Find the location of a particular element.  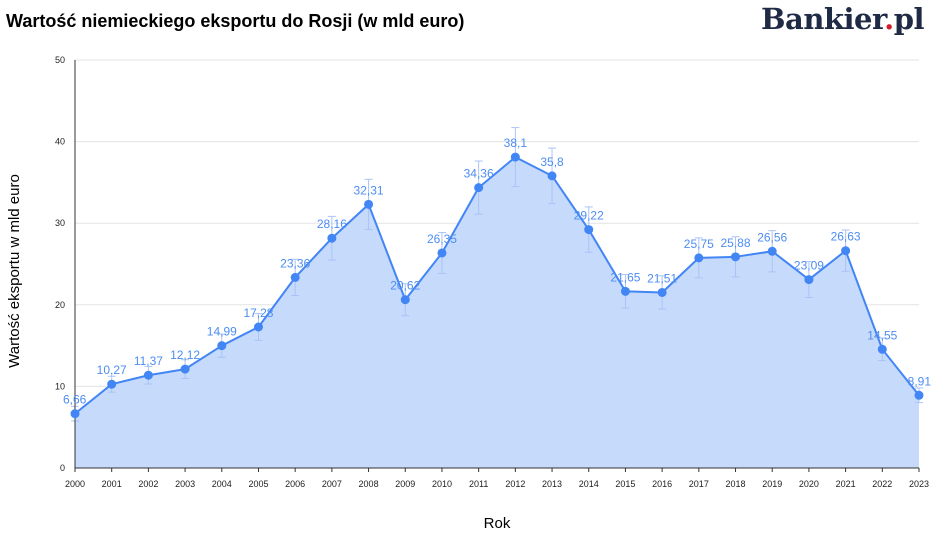

data-label: 10,27 is located at coordinates (112, 370).